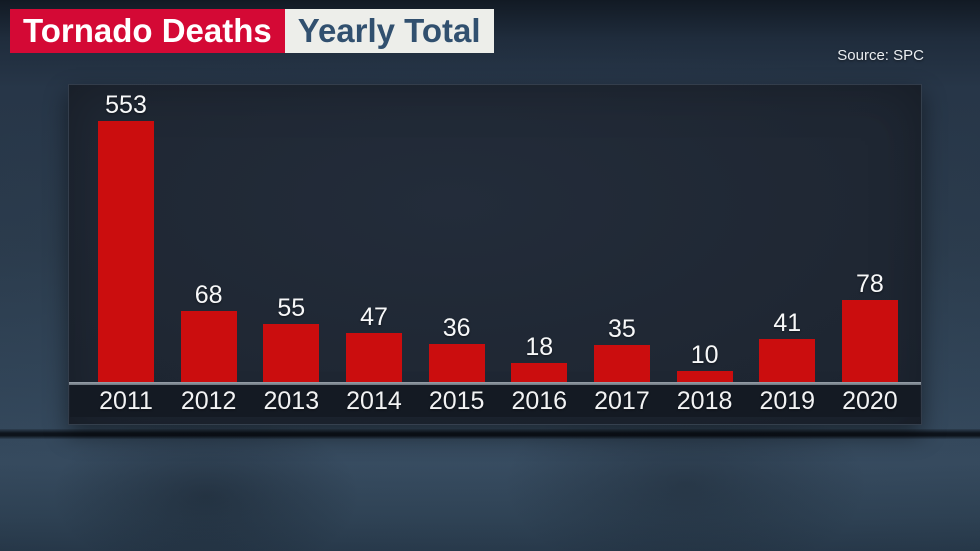  Describe the element at coordinates (880, 55) in the screenshot. I see `source-attribution: Source: SPC` at that location.